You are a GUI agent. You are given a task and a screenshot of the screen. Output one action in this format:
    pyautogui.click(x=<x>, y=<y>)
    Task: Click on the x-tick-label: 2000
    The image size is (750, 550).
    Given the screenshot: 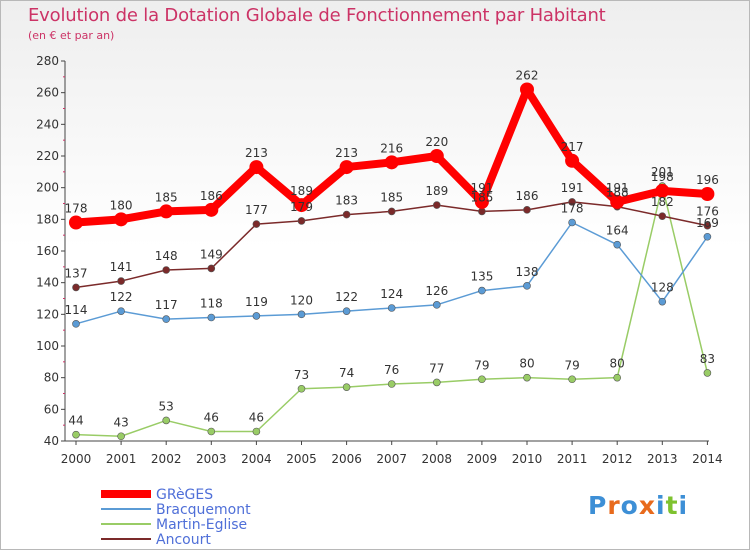 What is the action you would take?
    pyautogui.click(x=76, y=459)
    